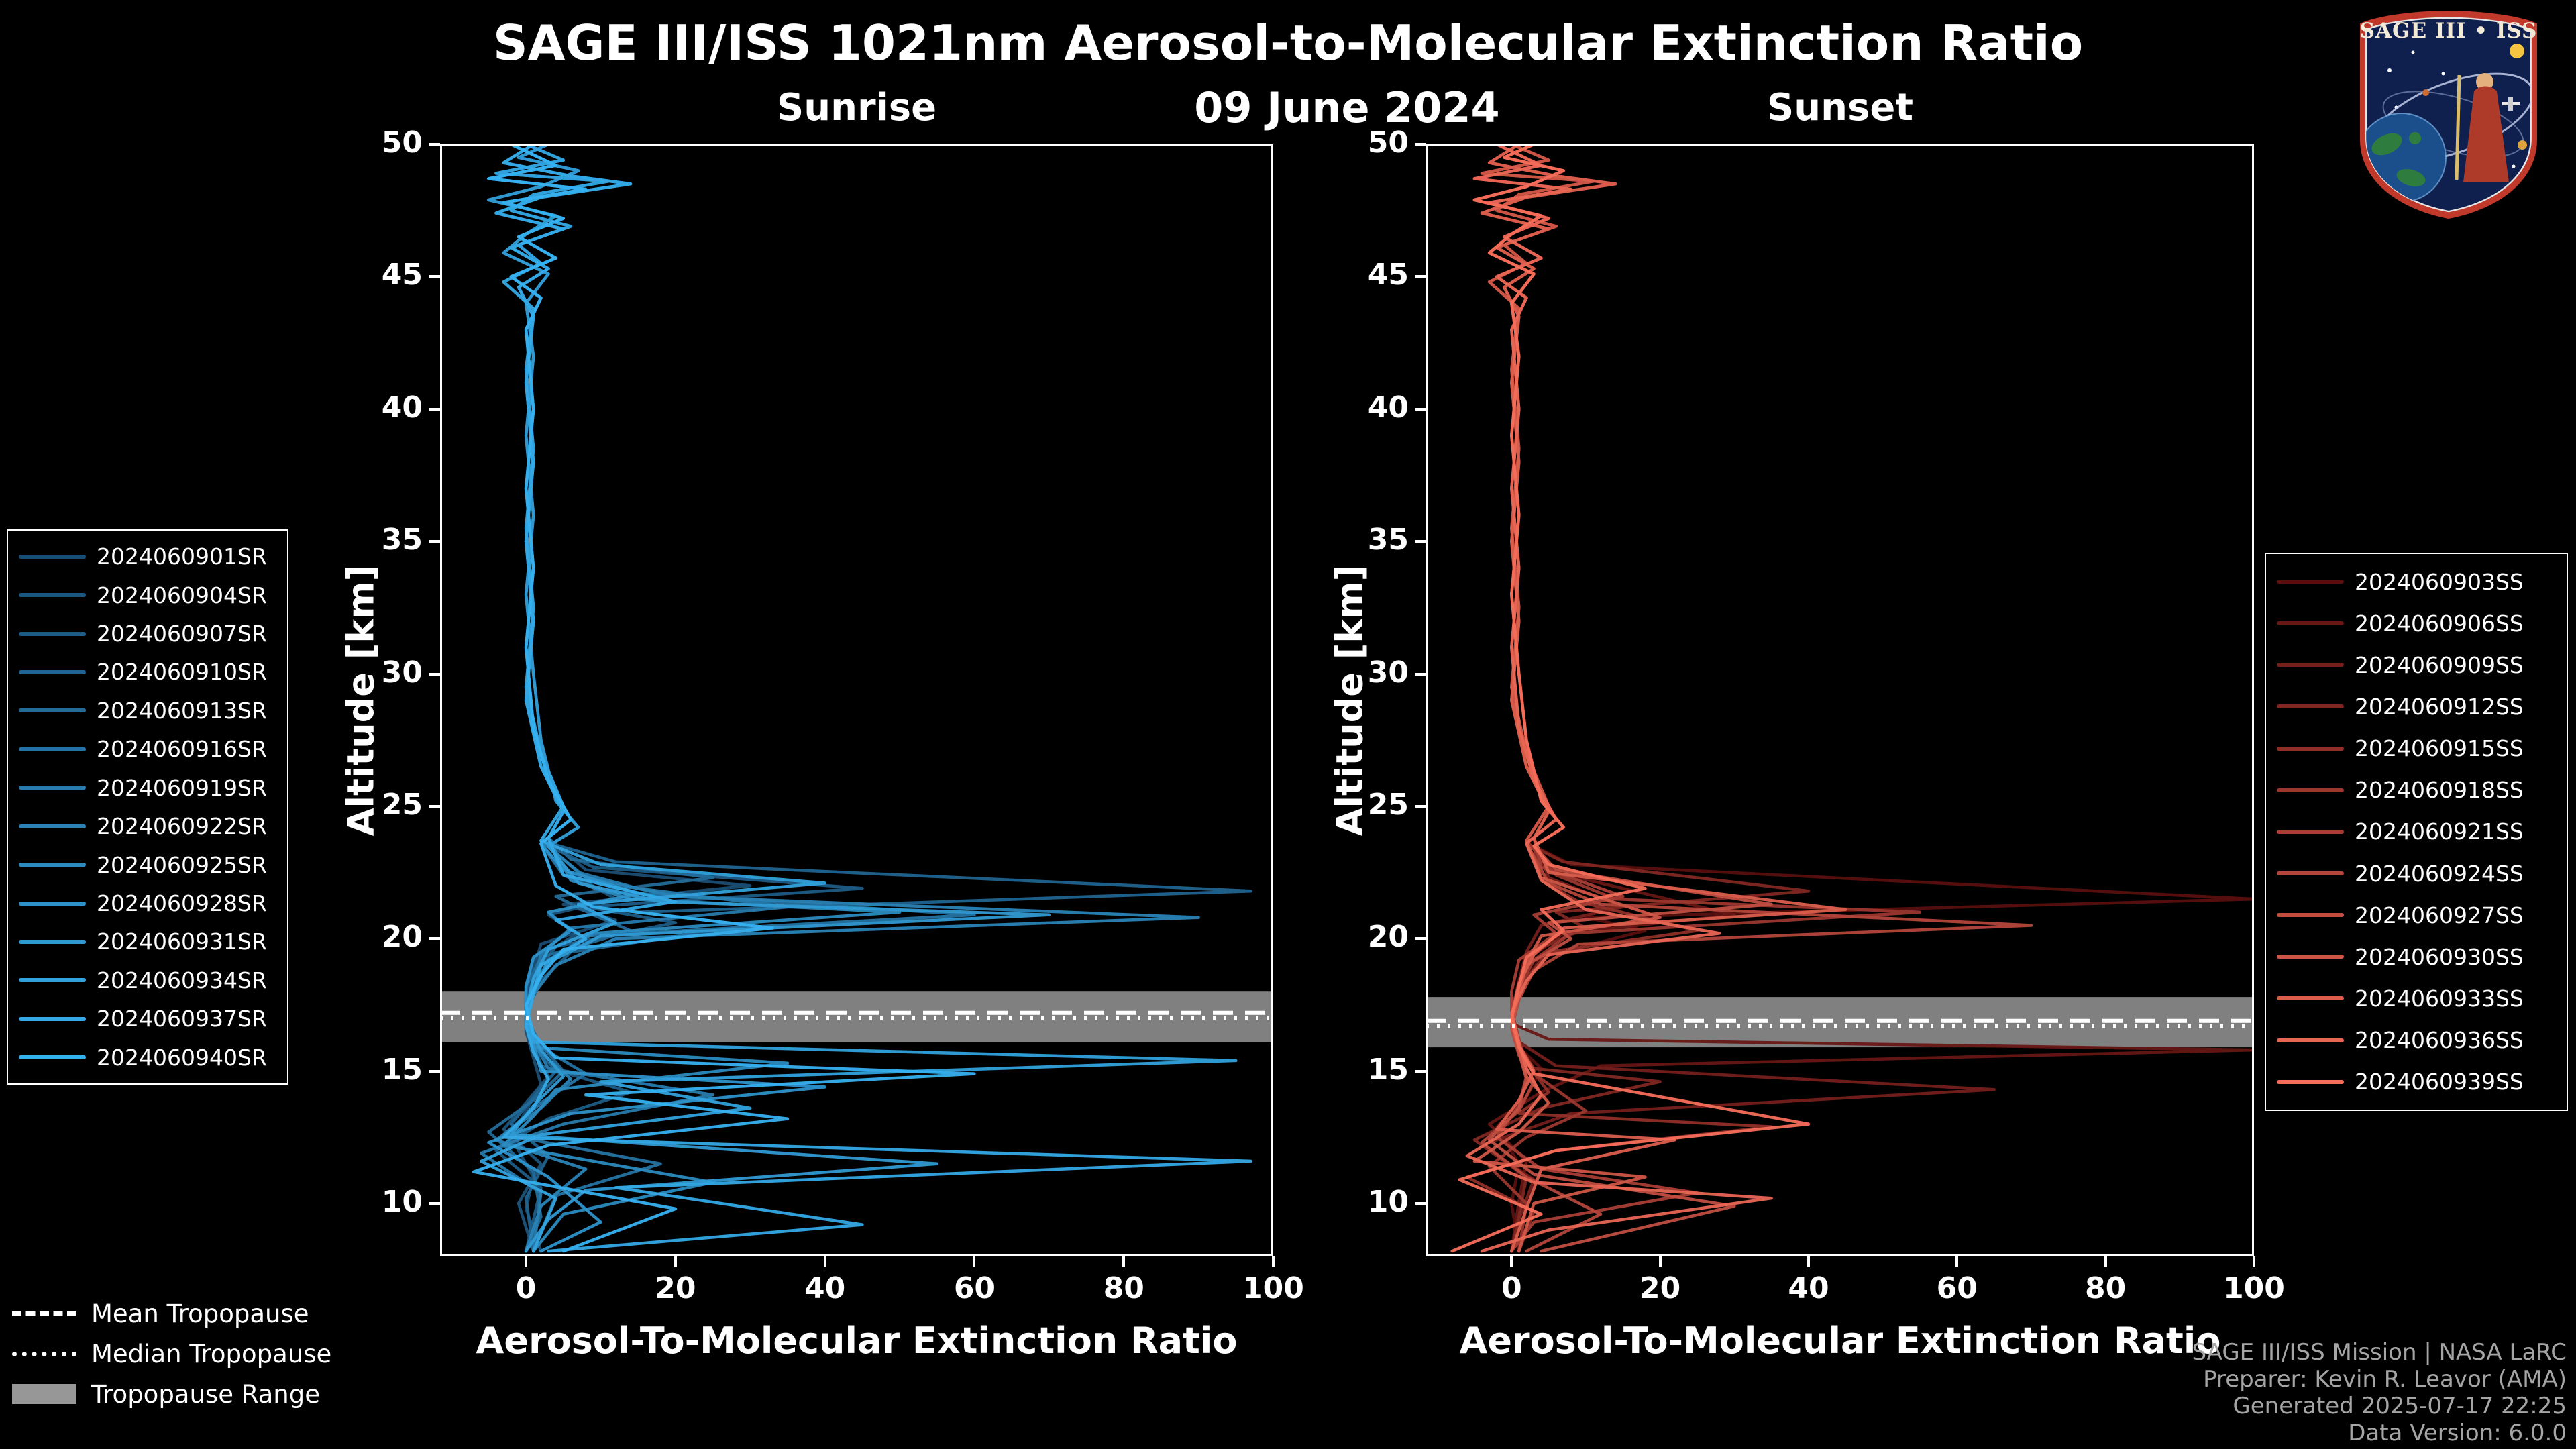  I want to click on x-axis-label-sunset: Aerosol-To-Molecular Extinction Ratio, so click(1840, 1341).